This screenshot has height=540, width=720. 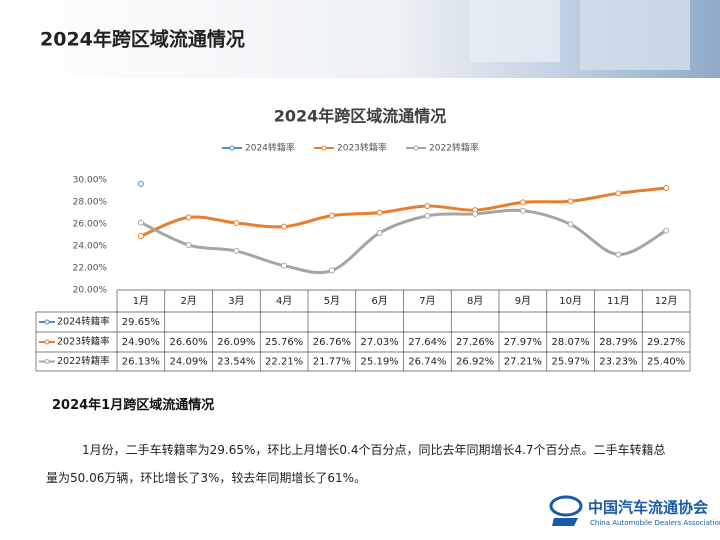 I want to click on table-value: 27.26%, so click(x=475, y=342).